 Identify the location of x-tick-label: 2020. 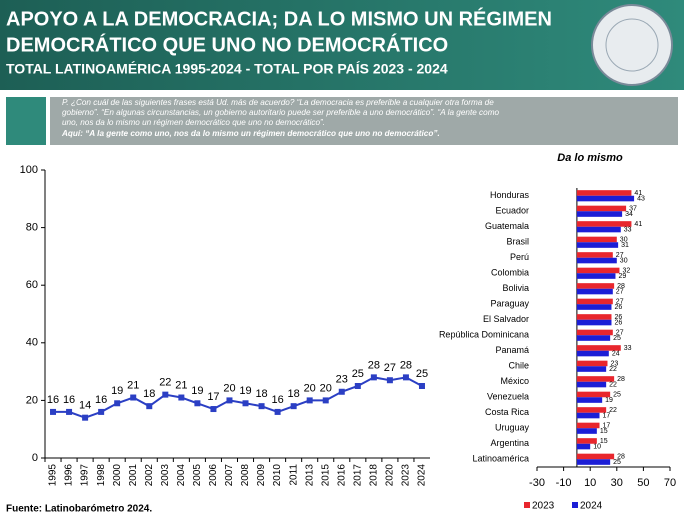
(390, 475).